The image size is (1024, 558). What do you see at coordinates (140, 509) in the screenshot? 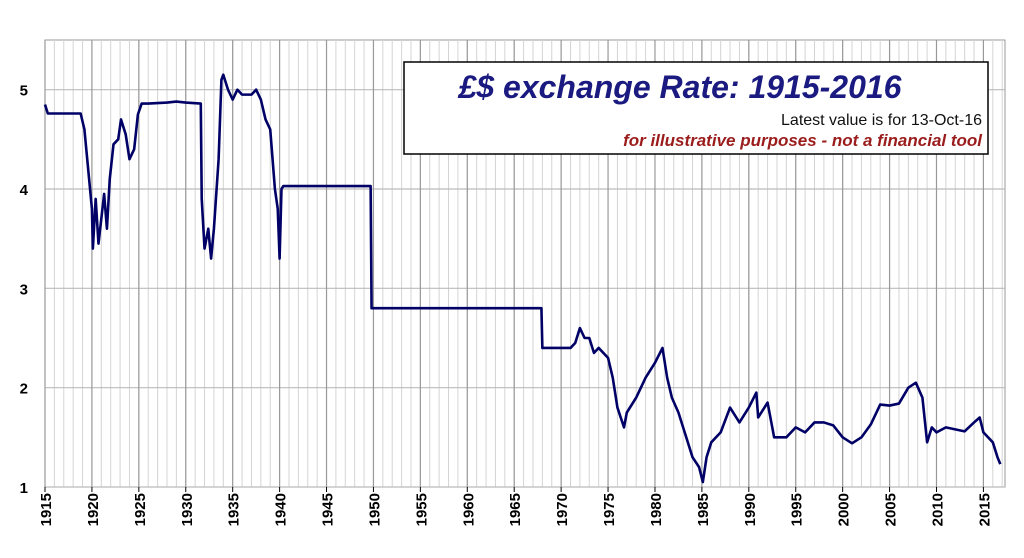
I see `x-tick-label: 1925` at bounding box center [140, 509].